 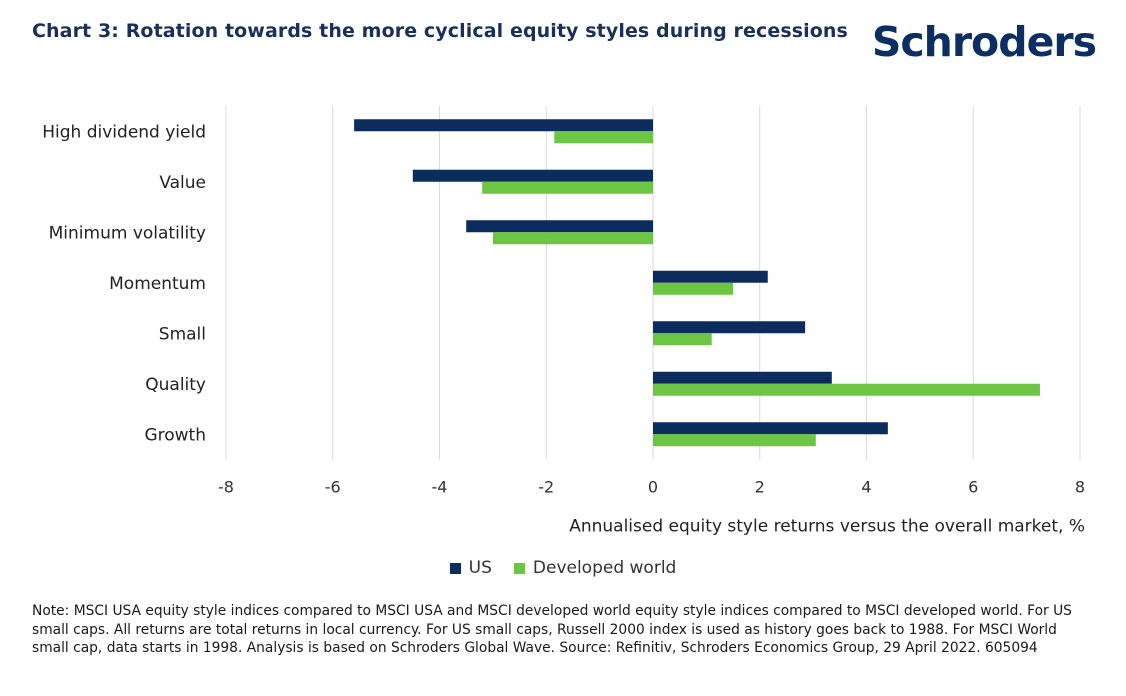 I want to click on x-tick-label: -4, so click(x=440, y=487).